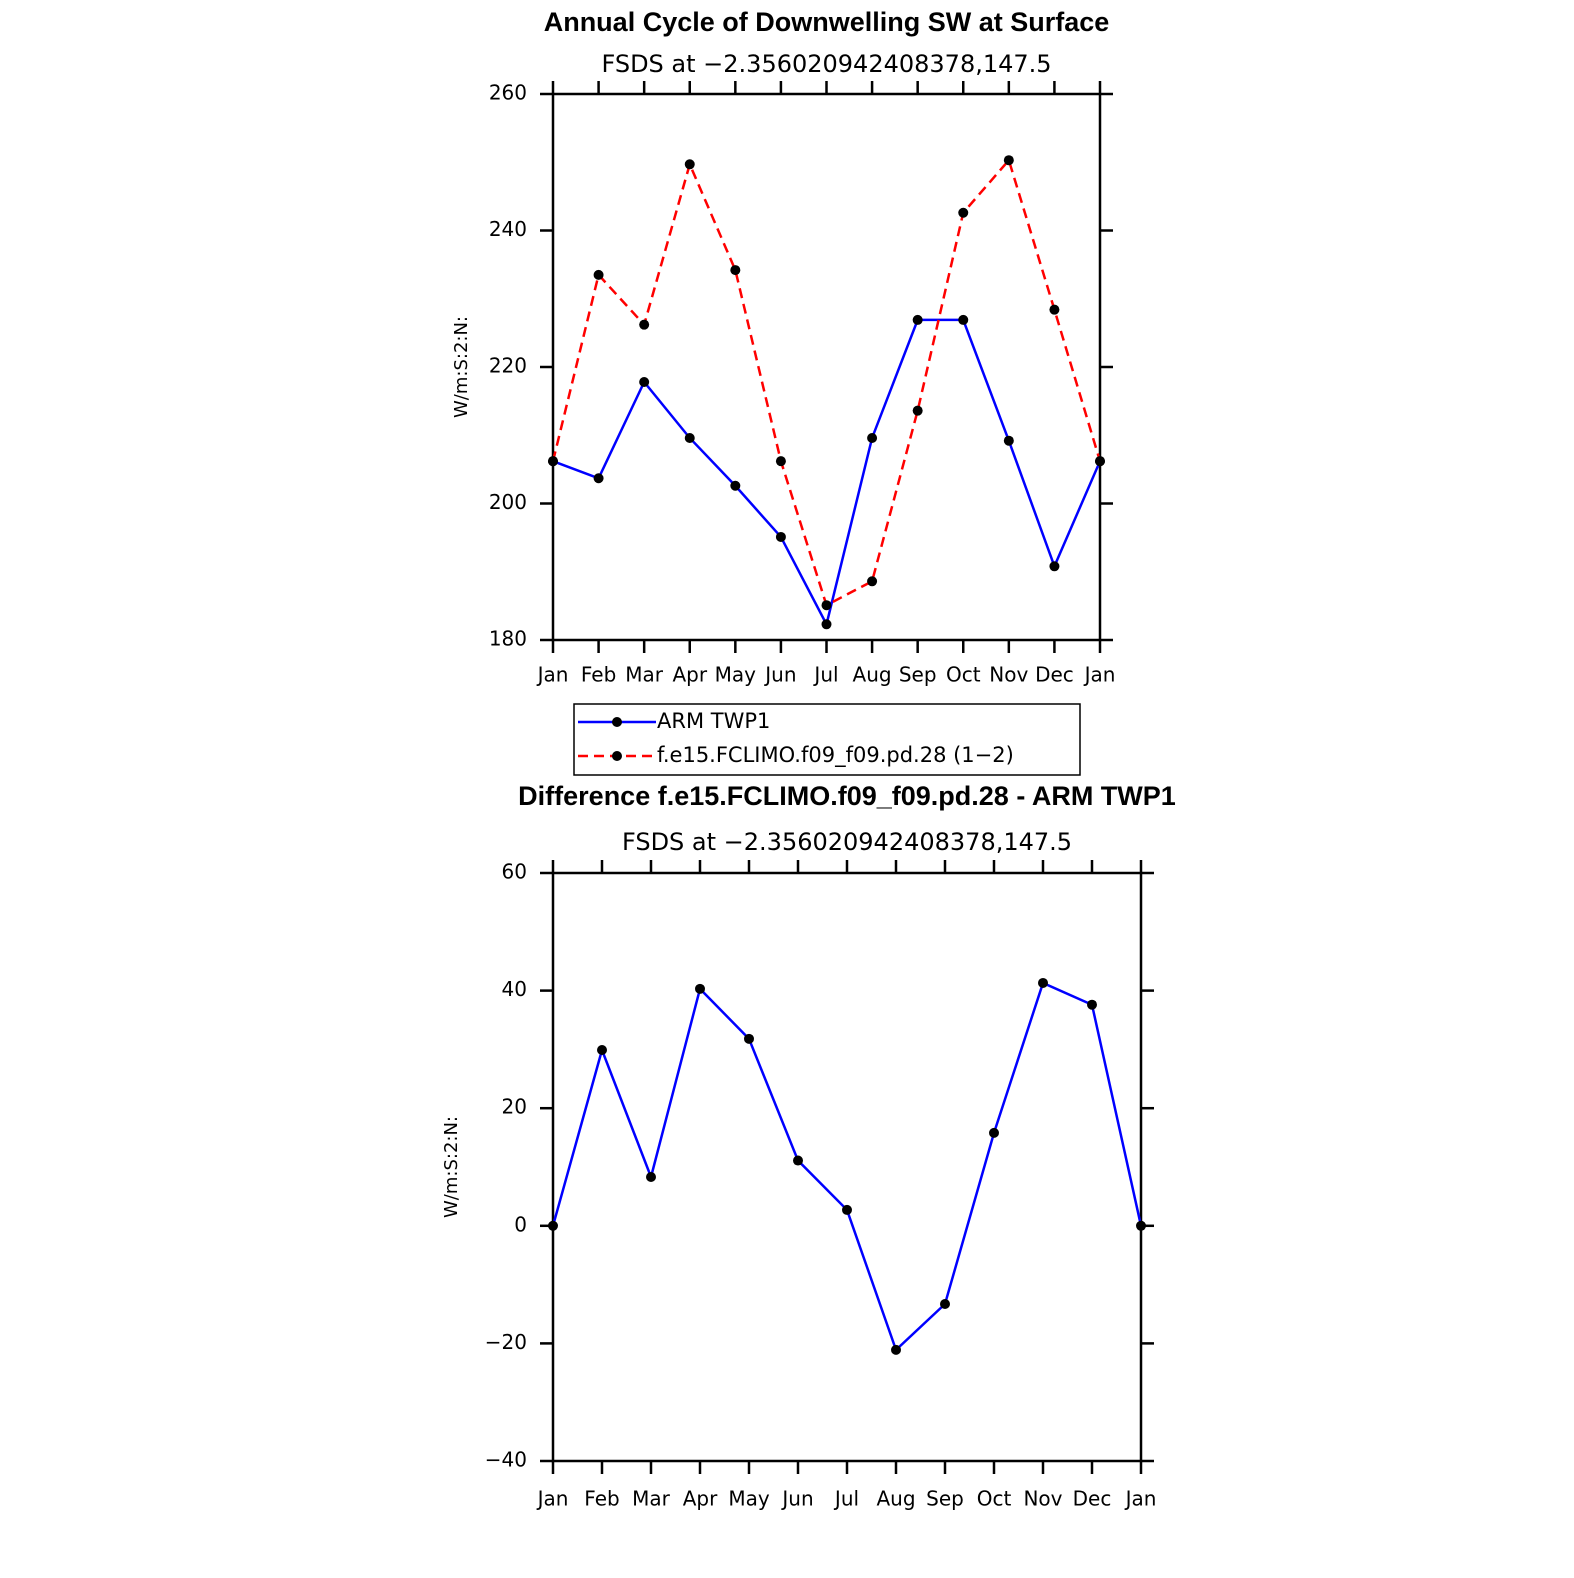 This screenshot has height=1578, width=1574. What do you see at coordinates (520, 1224) in the screenshot?
I see `y-tick-label: 0` at bounding box center [520, 1224].